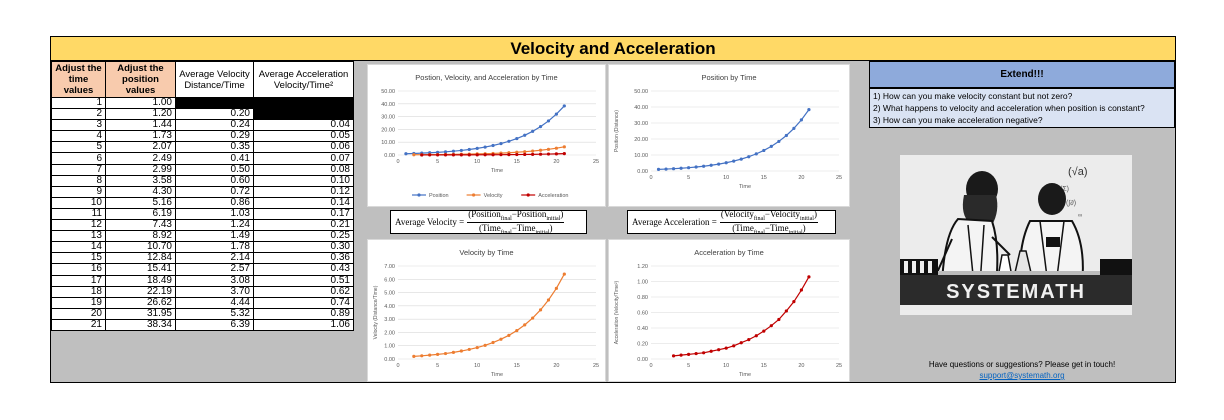 This screenshot has width=1224, height=420. What do you see at coordinates (78, 114) in the screenshot?
I see `time-cell: 2` at bounding box center [78, 114].